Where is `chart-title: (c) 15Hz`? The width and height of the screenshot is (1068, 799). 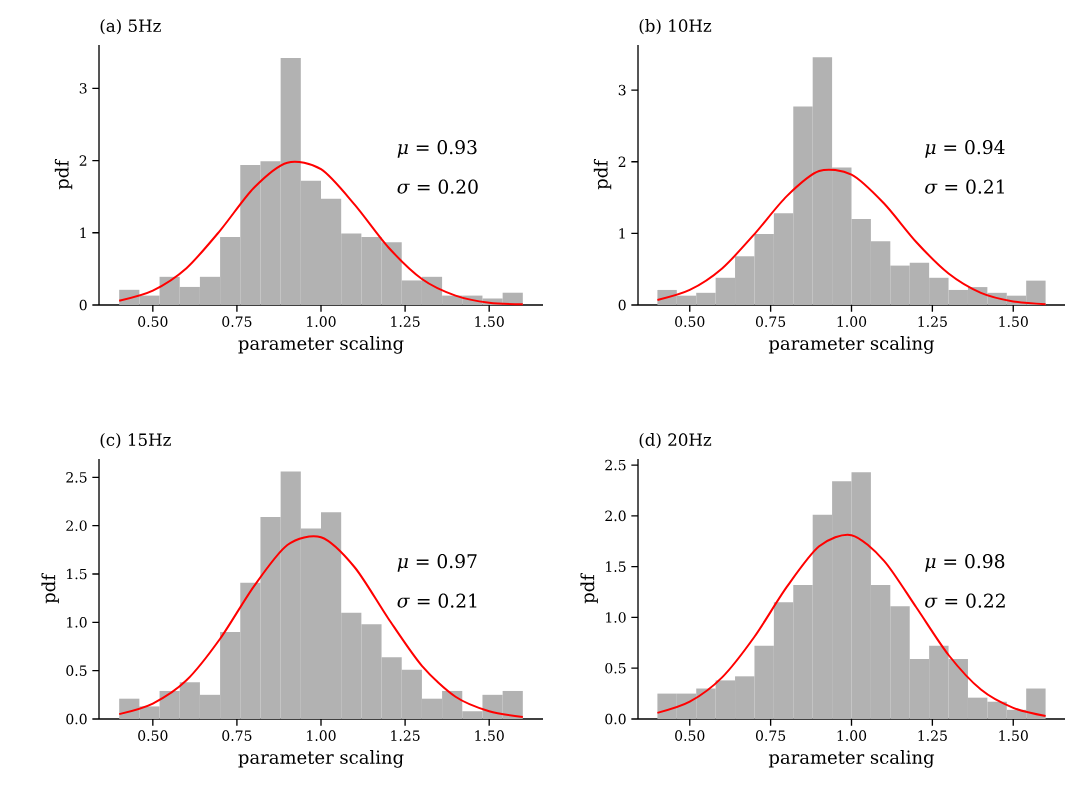
chart-title: (c) 15Hz is located at coordinates (135, 441).